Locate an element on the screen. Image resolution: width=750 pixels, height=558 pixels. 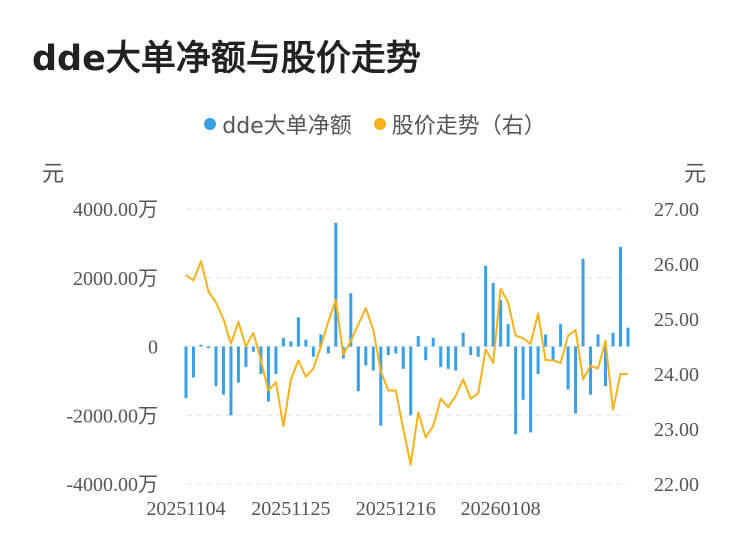
y-left-tick-label: 0 is located at coordinates (153, 348).